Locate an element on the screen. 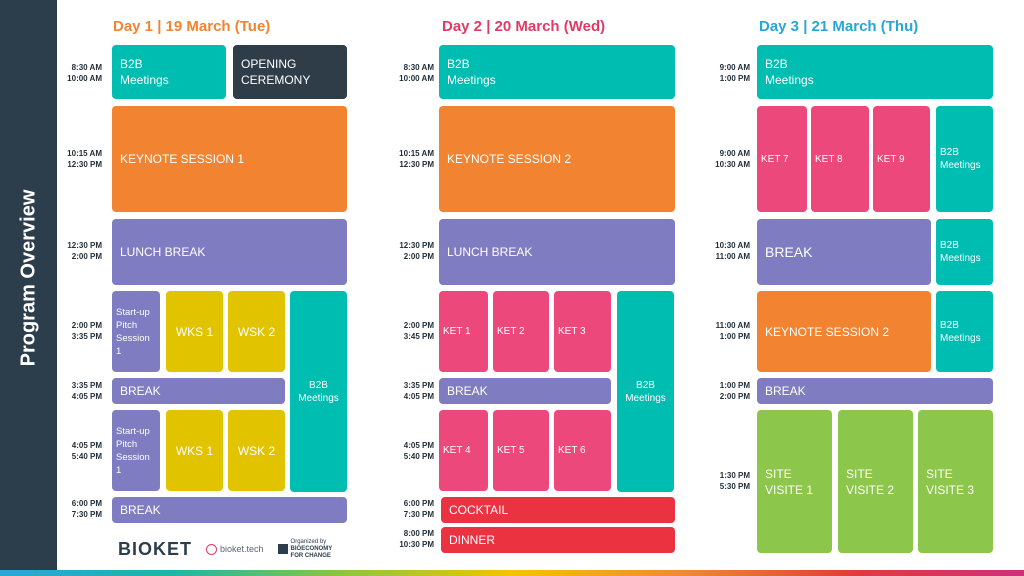  time-label: 1:30 PM 5:30 PM is located at coordinates (734, 481).